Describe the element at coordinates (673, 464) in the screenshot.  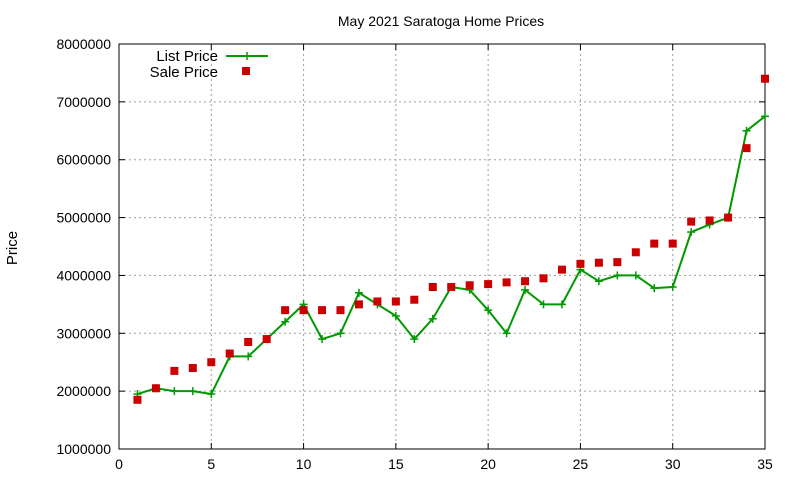
I see `x-tick-label: 30` at that location.